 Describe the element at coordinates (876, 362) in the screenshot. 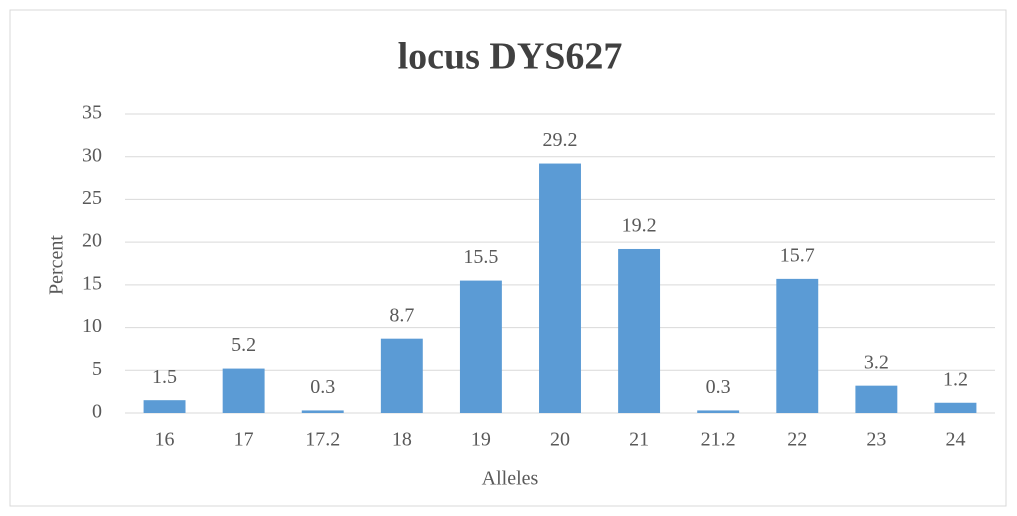

I see `data-label: 3.2` at that location.